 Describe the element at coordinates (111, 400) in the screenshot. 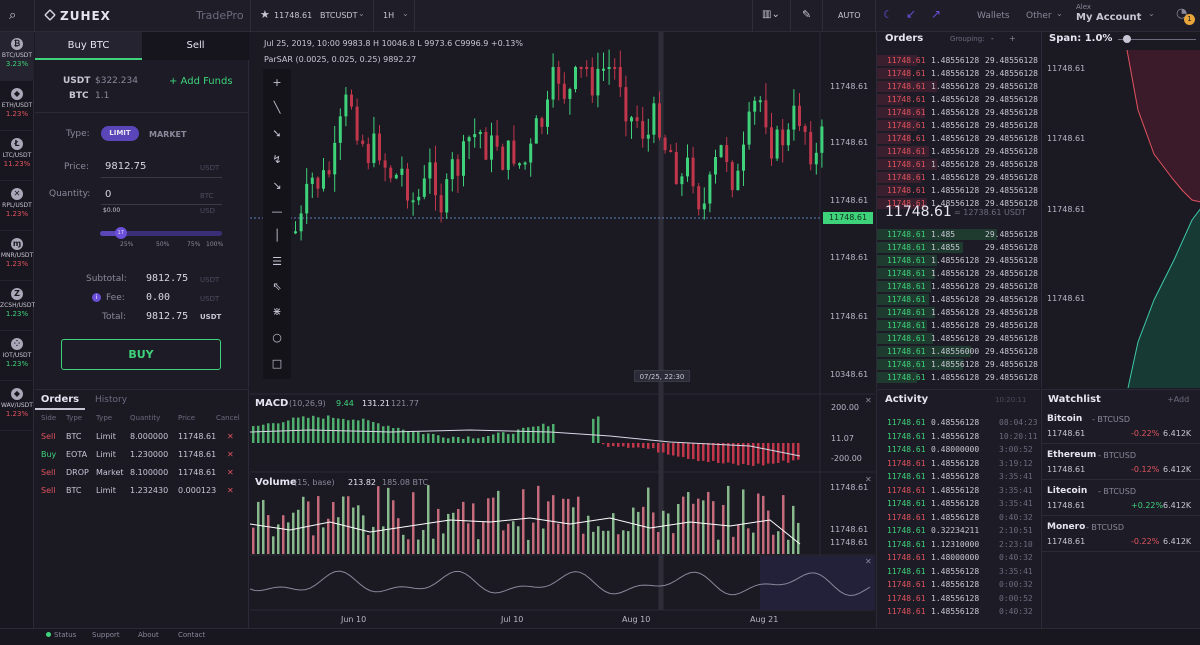

I see `tab-history: History` at that location.